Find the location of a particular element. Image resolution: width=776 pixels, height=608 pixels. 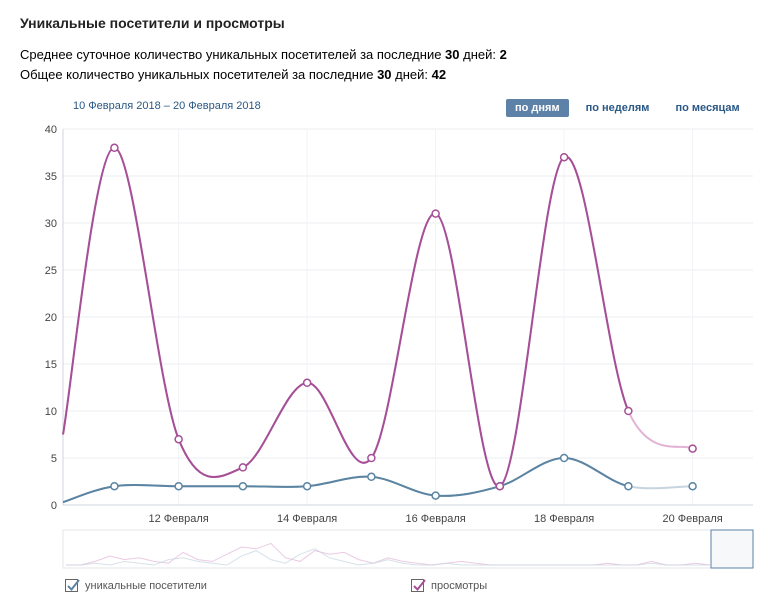

y-tick-label: 15 is located at coordinates (51, 365).